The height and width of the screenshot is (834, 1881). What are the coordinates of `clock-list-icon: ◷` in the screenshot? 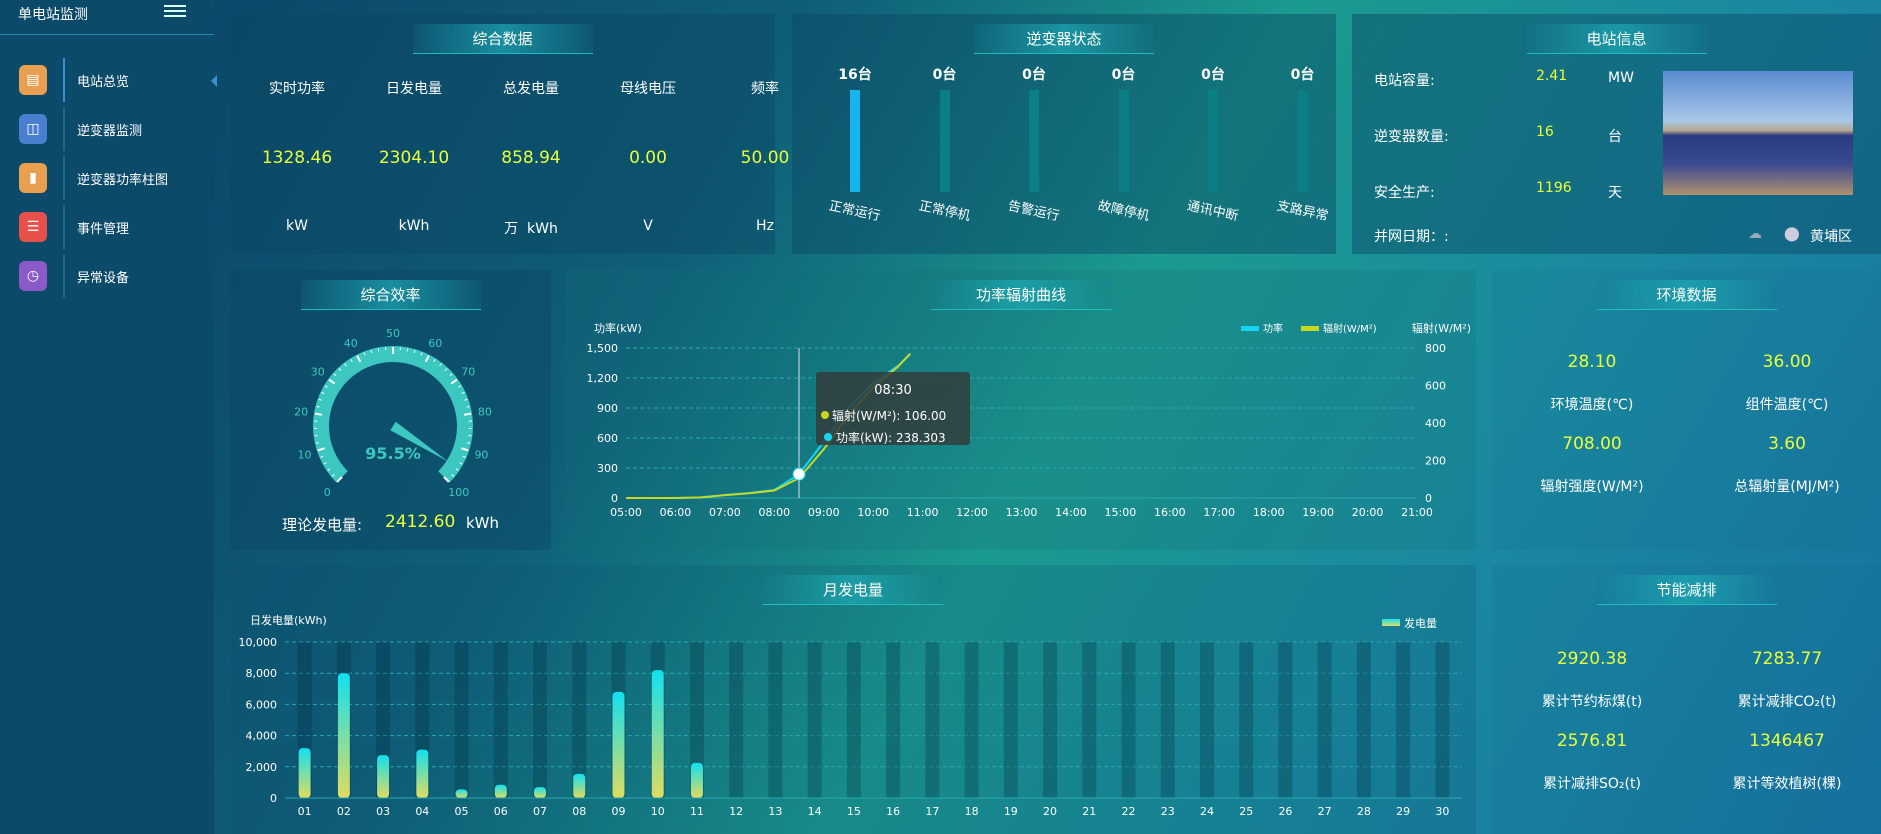 It's located at (33, 276).